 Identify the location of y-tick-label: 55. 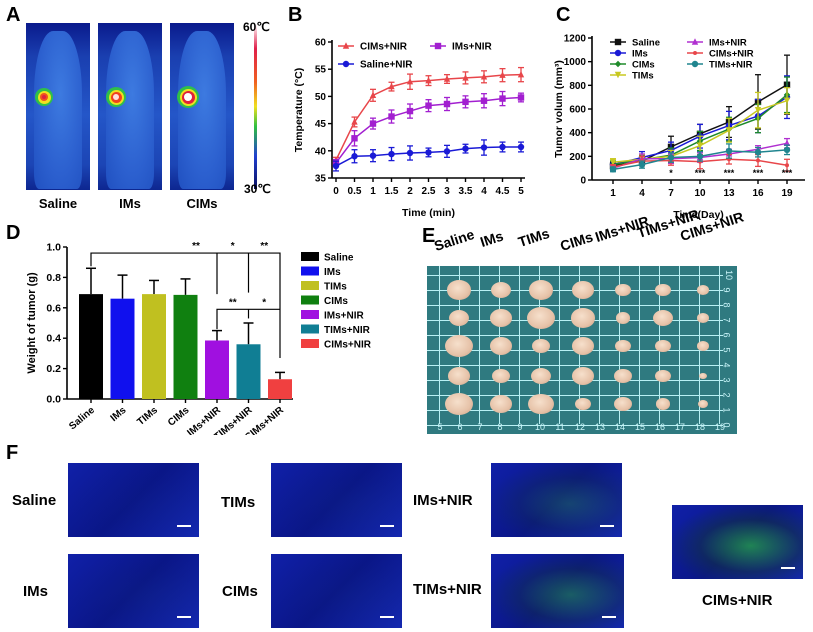
(321, 70).